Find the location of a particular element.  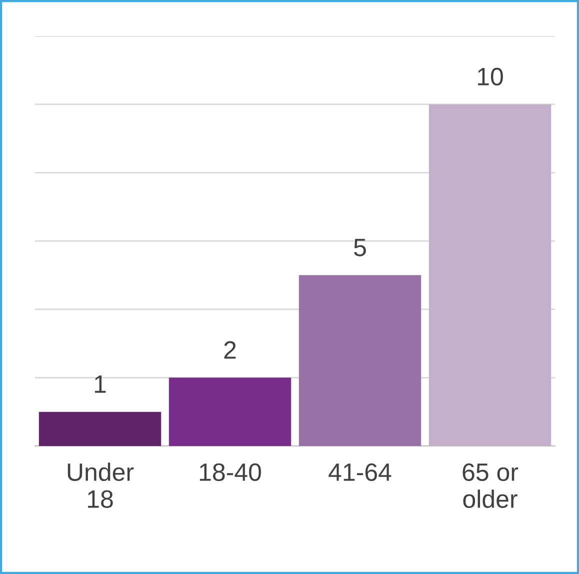

x-tick-label: 18-40 is located at coordinates (230, 472).